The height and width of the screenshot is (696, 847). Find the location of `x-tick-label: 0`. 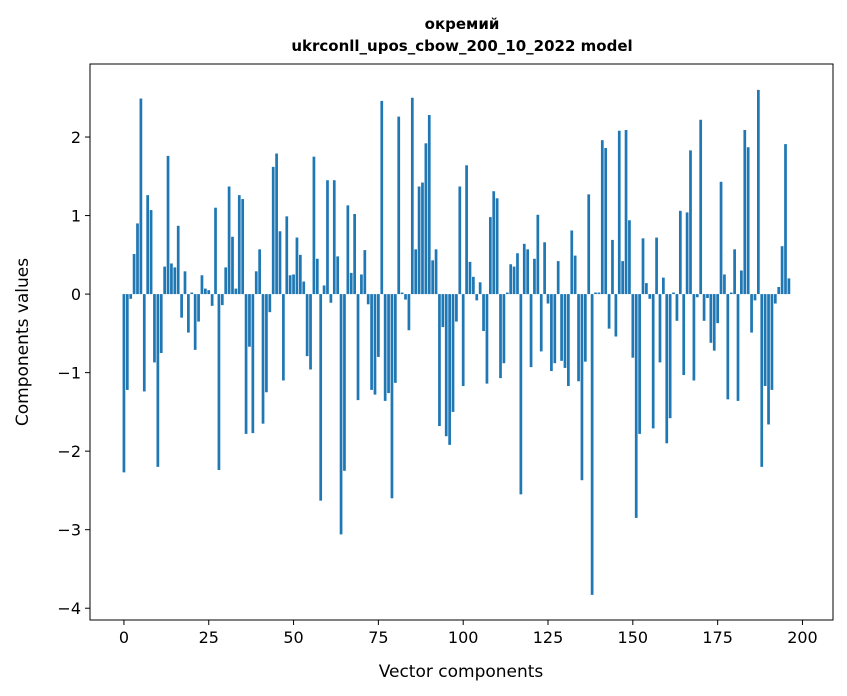

x-tick-label: 0 is located at coordinates (124, 637).